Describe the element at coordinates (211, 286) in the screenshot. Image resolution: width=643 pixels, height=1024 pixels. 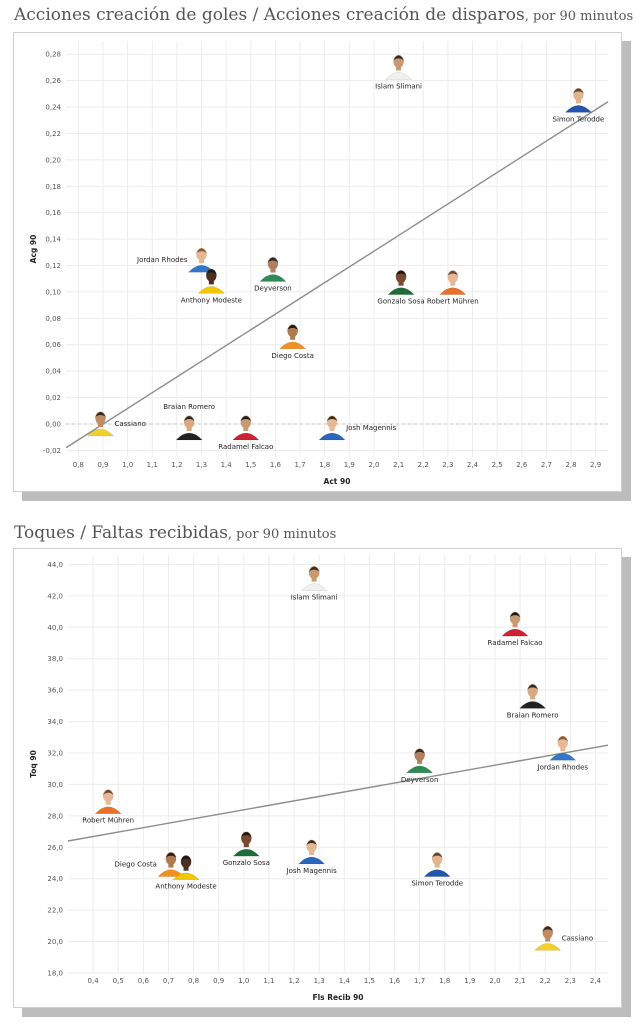
I see `chart1-point-anthony-modeste: Anthony Modeste` at that location.